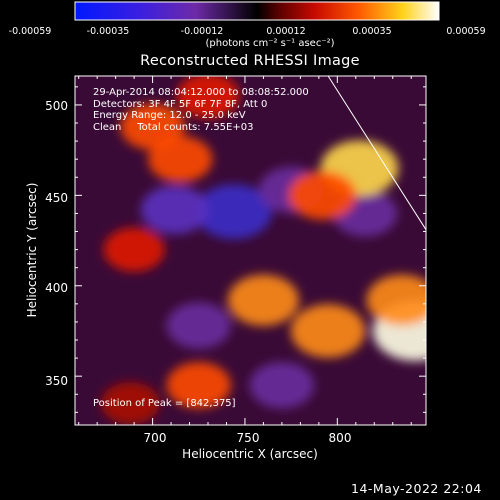 The image size is (500, 500). Describe the element at coordinates (169, 115) in the screenshot. I see `energy-range-annotation: Energy Range: 12.0 - 25.0 keV` at that location.